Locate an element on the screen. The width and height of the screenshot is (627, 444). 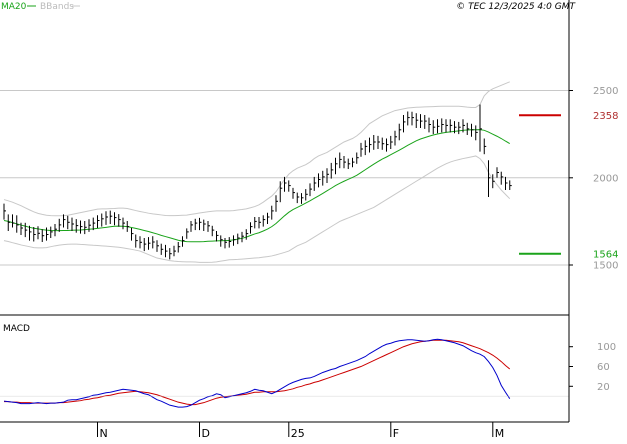
x-tick-label: D is located at coordinates (206, 433).